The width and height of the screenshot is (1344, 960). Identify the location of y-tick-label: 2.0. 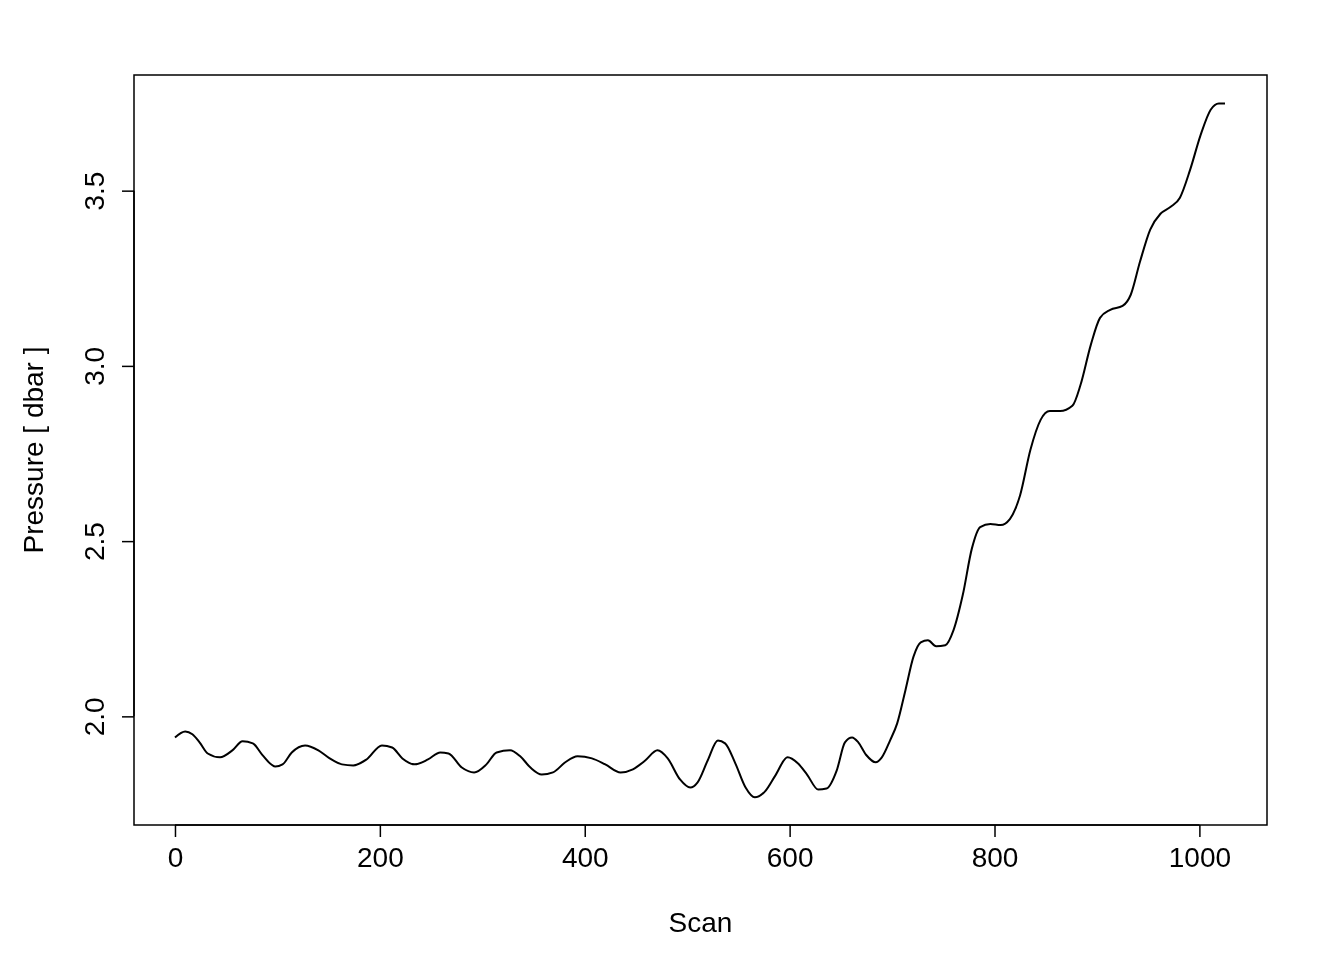
(94, 717).